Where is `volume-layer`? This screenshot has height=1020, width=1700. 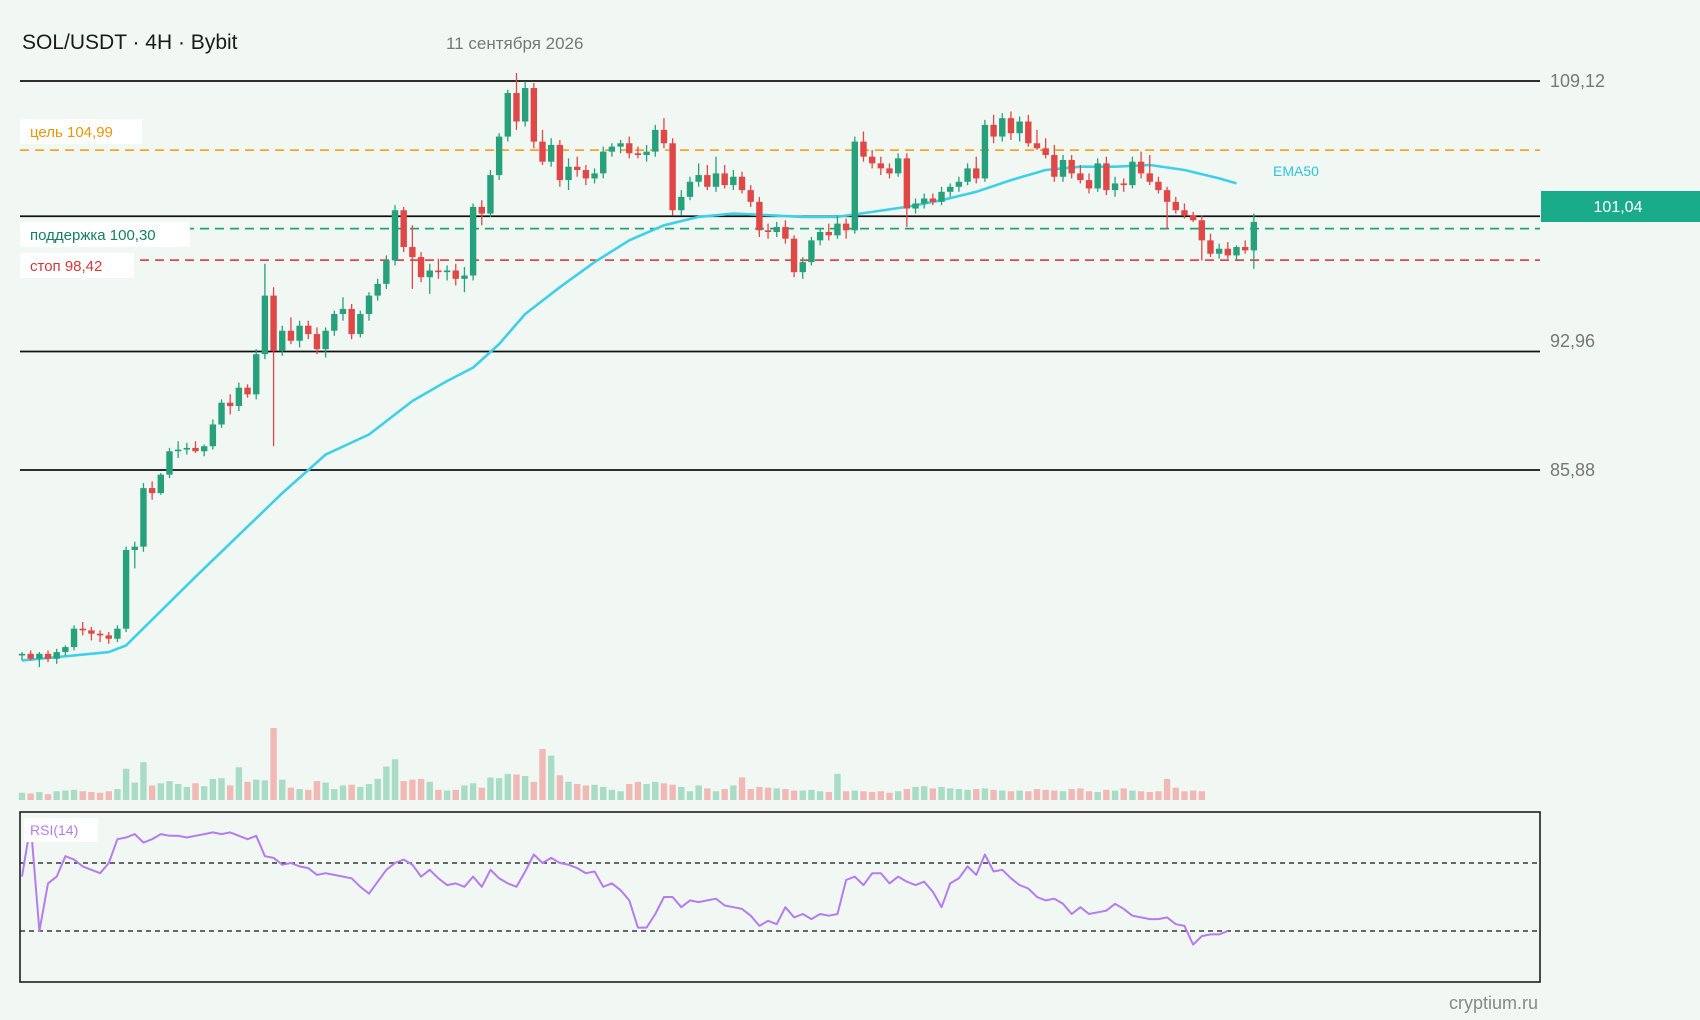 volume-layer is located at coordinates (611, 764).